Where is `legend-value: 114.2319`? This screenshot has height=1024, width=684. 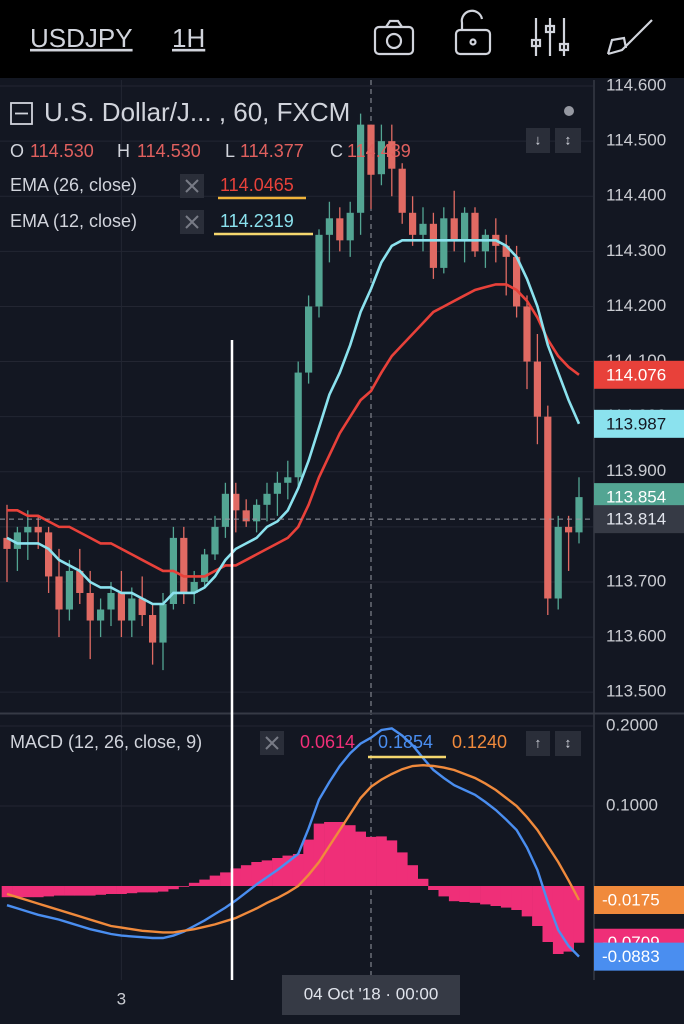
legend-value: 114.2319 is located at coordinates (257, 221).